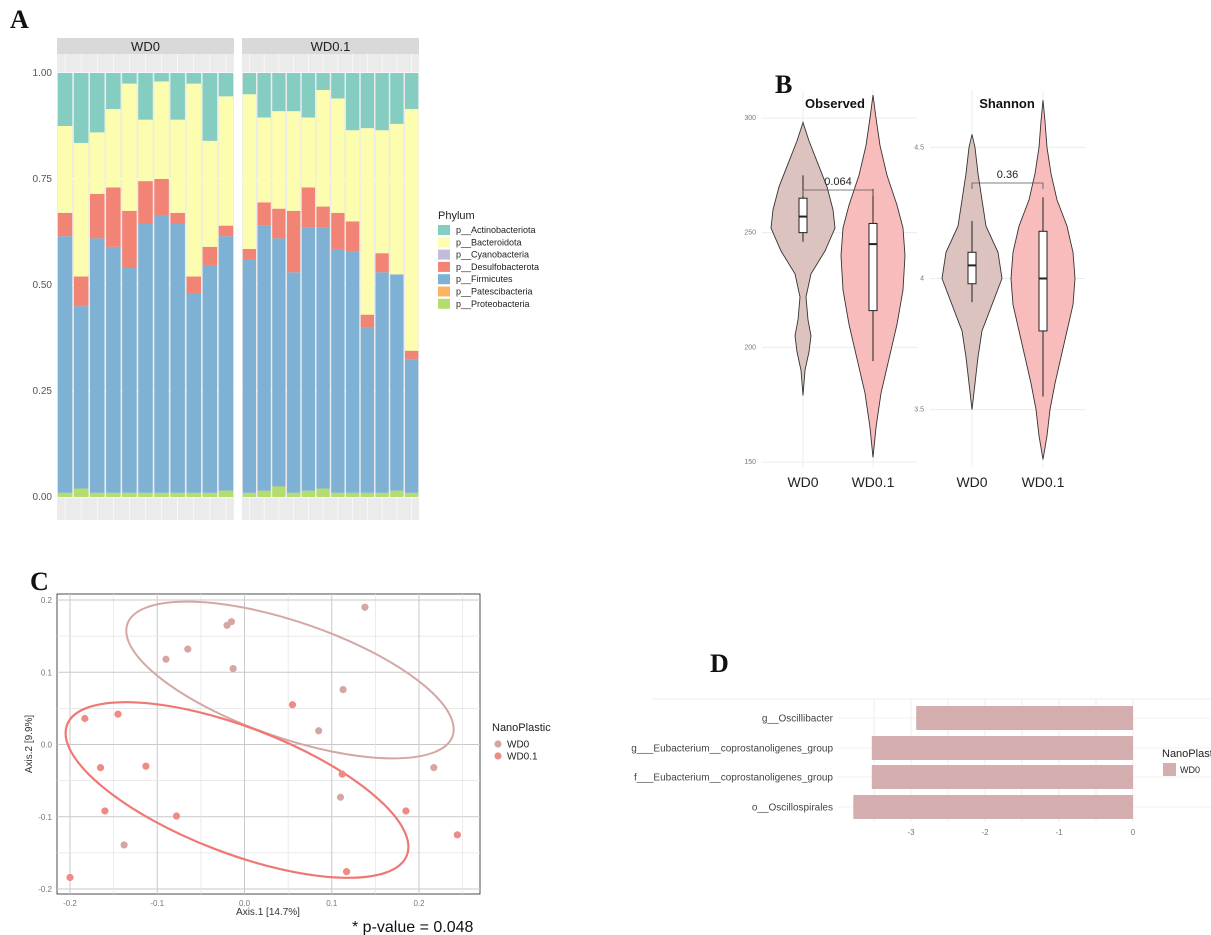  What do you see at coordinates (733, 778) in the screenshot?
I see `taxon-label: f___Eubacterium__coprostanoligenes_group` at bounding box center [733, 778].